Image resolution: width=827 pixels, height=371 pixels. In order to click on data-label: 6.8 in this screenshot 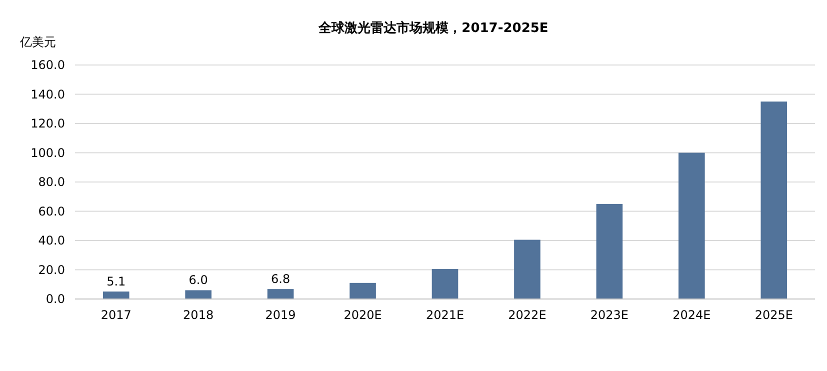, I will do `click(280, 279)`.